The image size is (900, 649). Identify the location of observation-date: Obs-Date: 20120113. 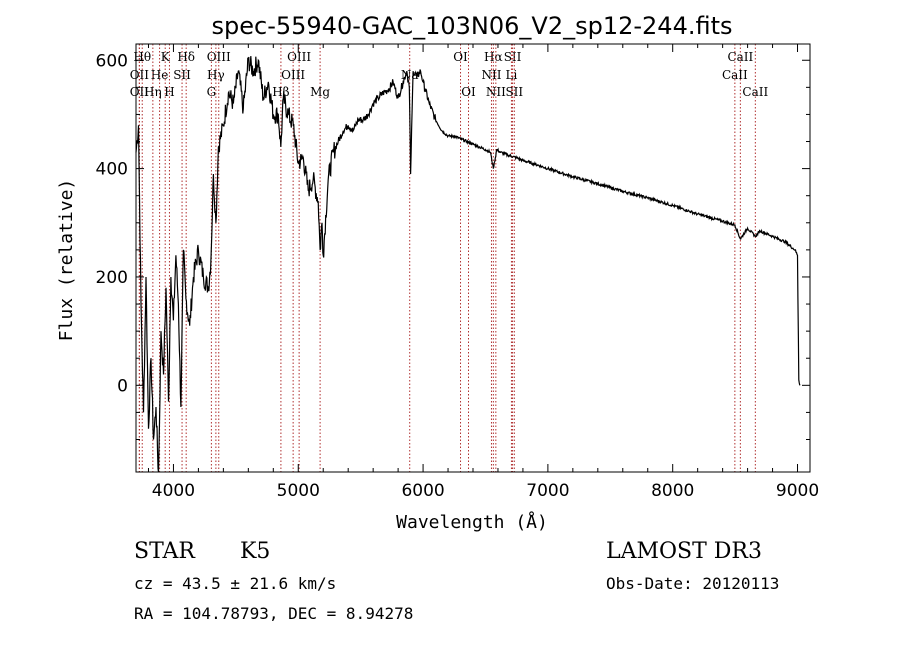
(693, 583).